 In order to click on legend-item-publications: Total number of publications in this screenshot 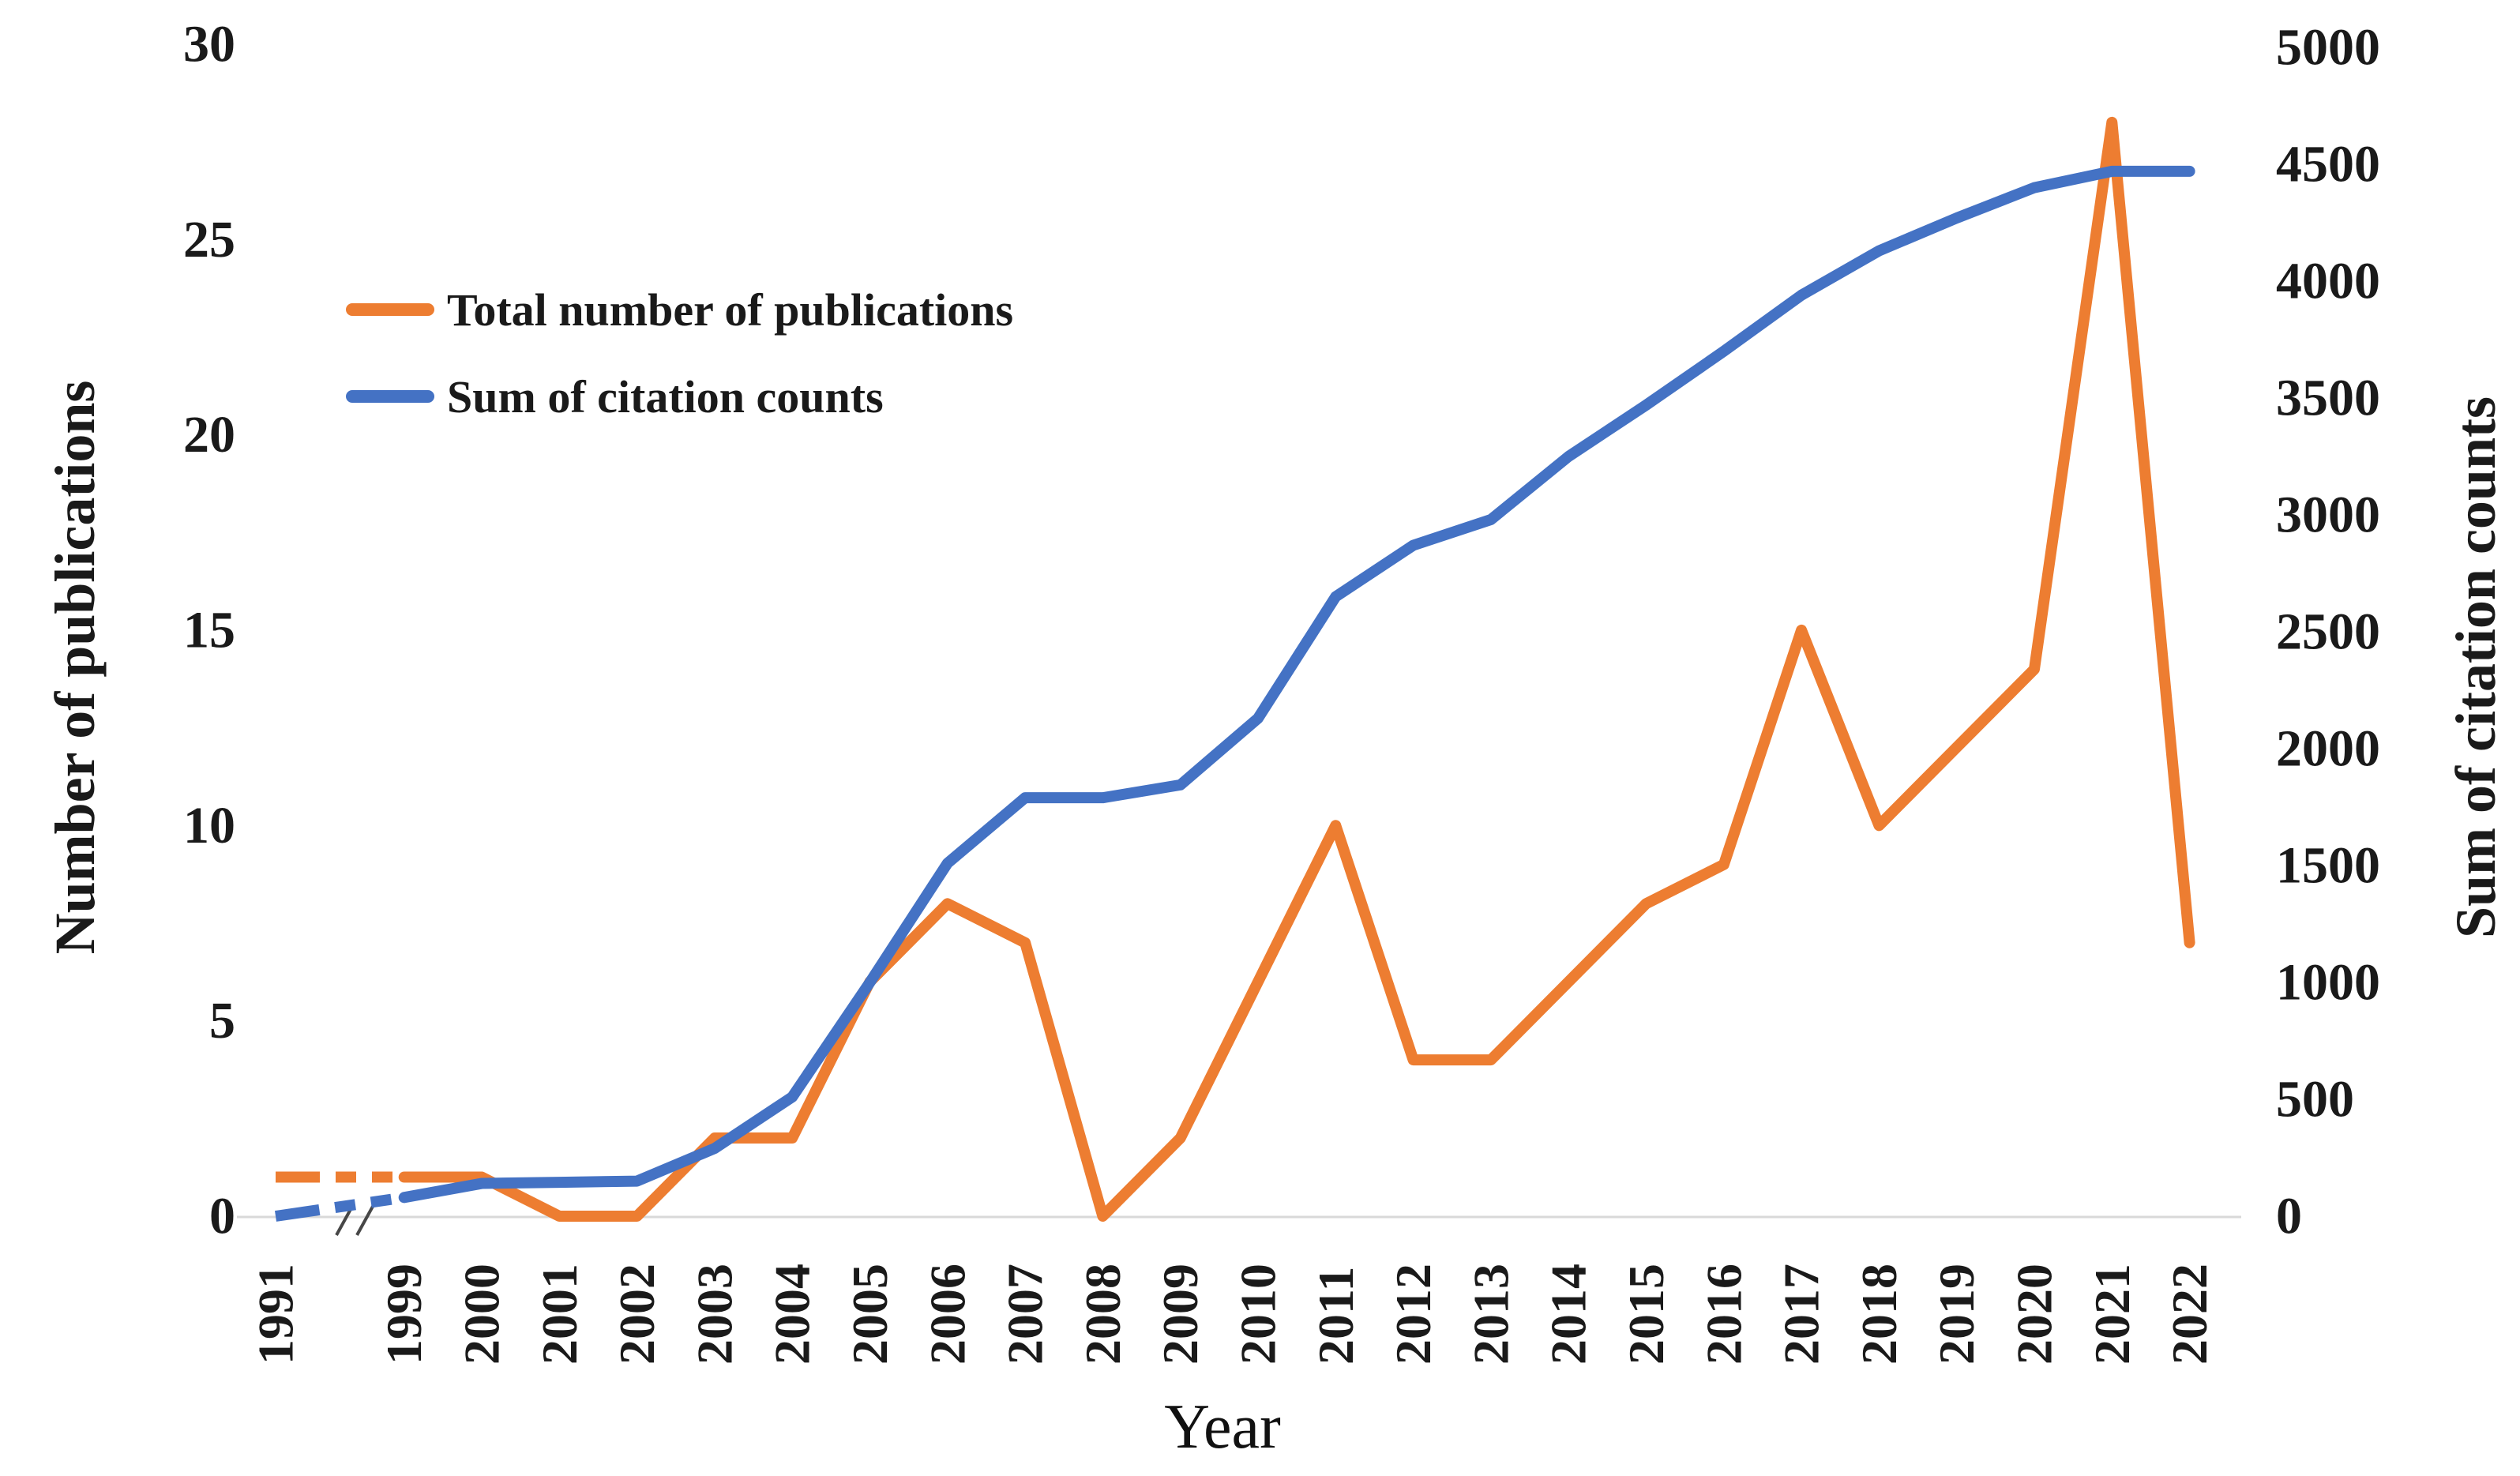, I will do `click(680, 310)`.